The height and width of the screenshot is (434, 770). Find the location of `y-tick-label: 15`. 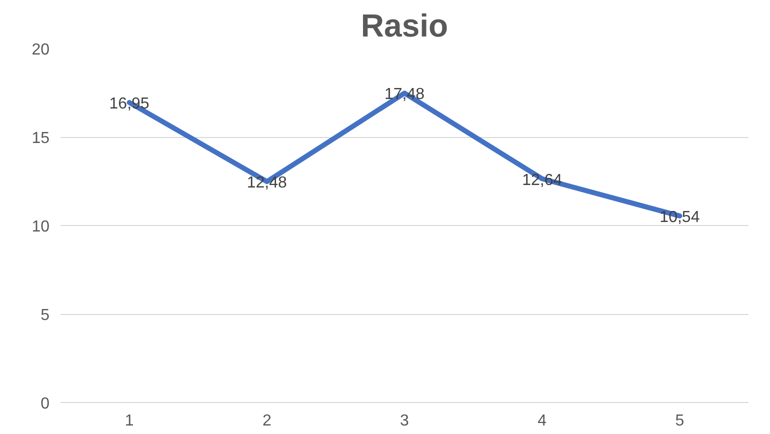

y-tick-label: 15 is located at coordinates (41, 138).